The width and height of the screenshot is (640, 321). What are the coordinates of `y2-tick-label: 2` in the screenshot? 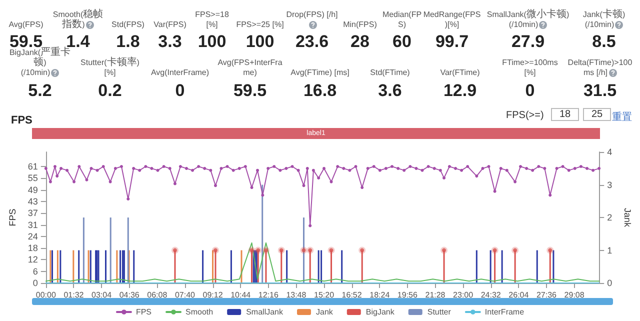 It's located at (609, 217).